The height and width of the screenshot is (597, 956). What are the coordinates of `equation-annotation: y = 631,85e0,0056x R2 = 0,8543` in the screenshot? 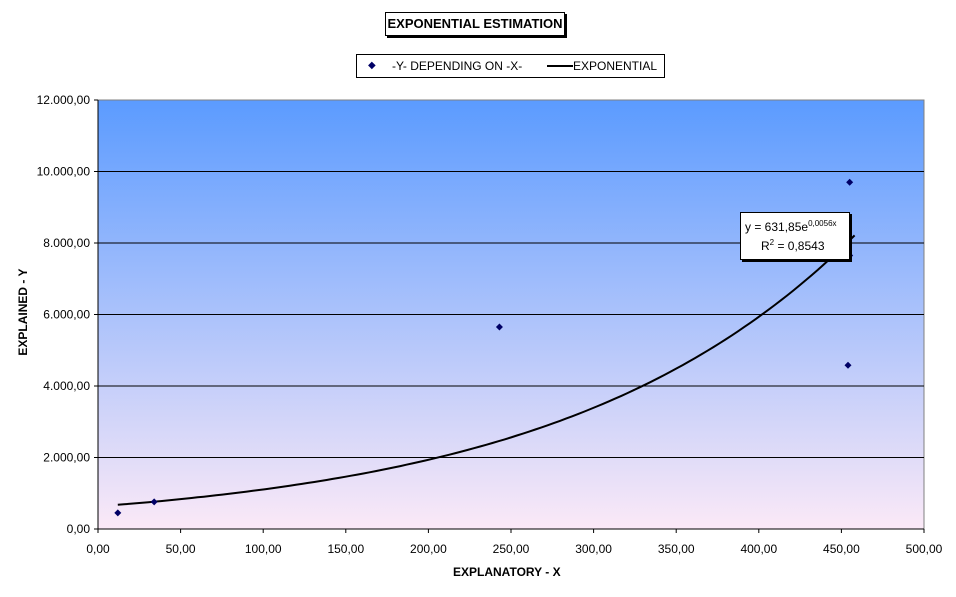 It's located at (795, 236).